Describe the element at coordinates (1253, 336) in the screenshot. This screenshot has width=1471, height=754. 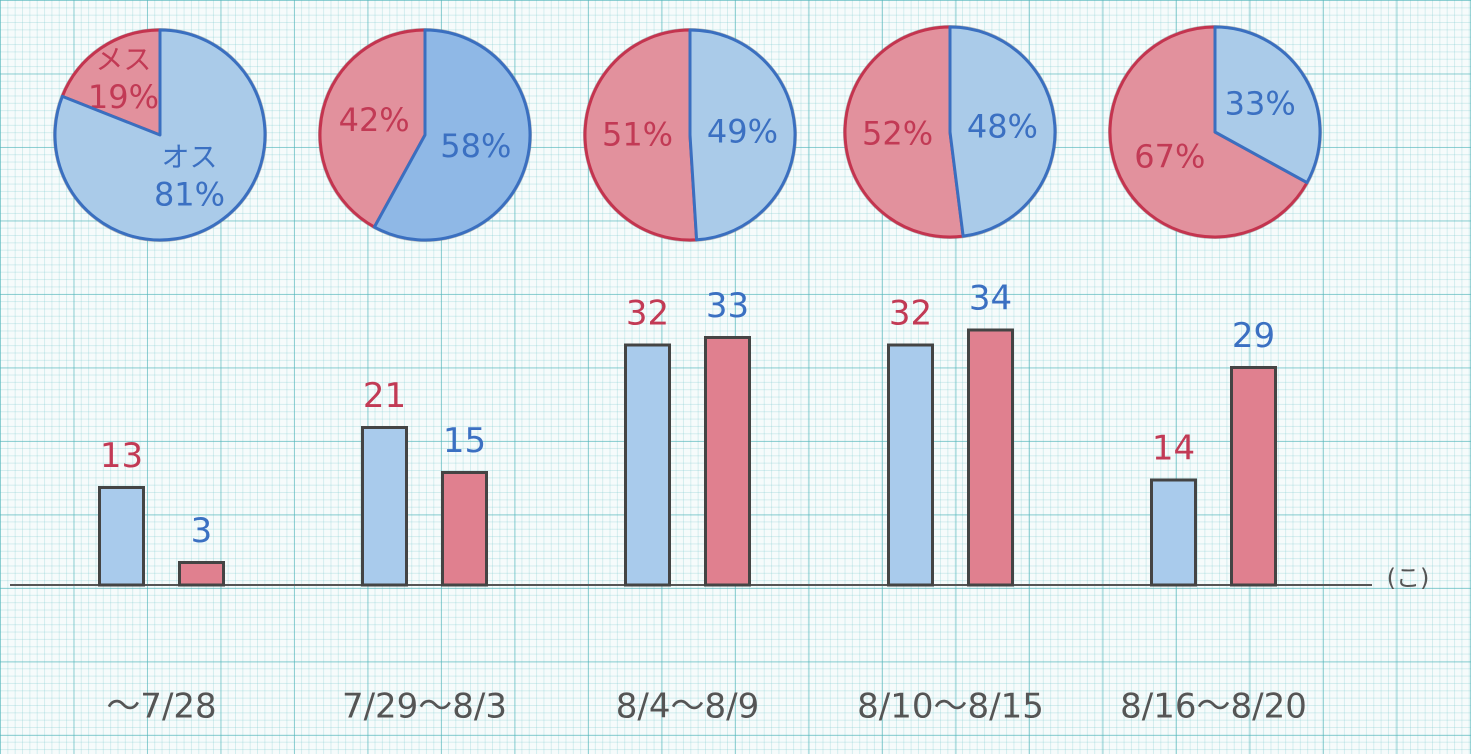
I see `bar-value-label: 29` at that location.